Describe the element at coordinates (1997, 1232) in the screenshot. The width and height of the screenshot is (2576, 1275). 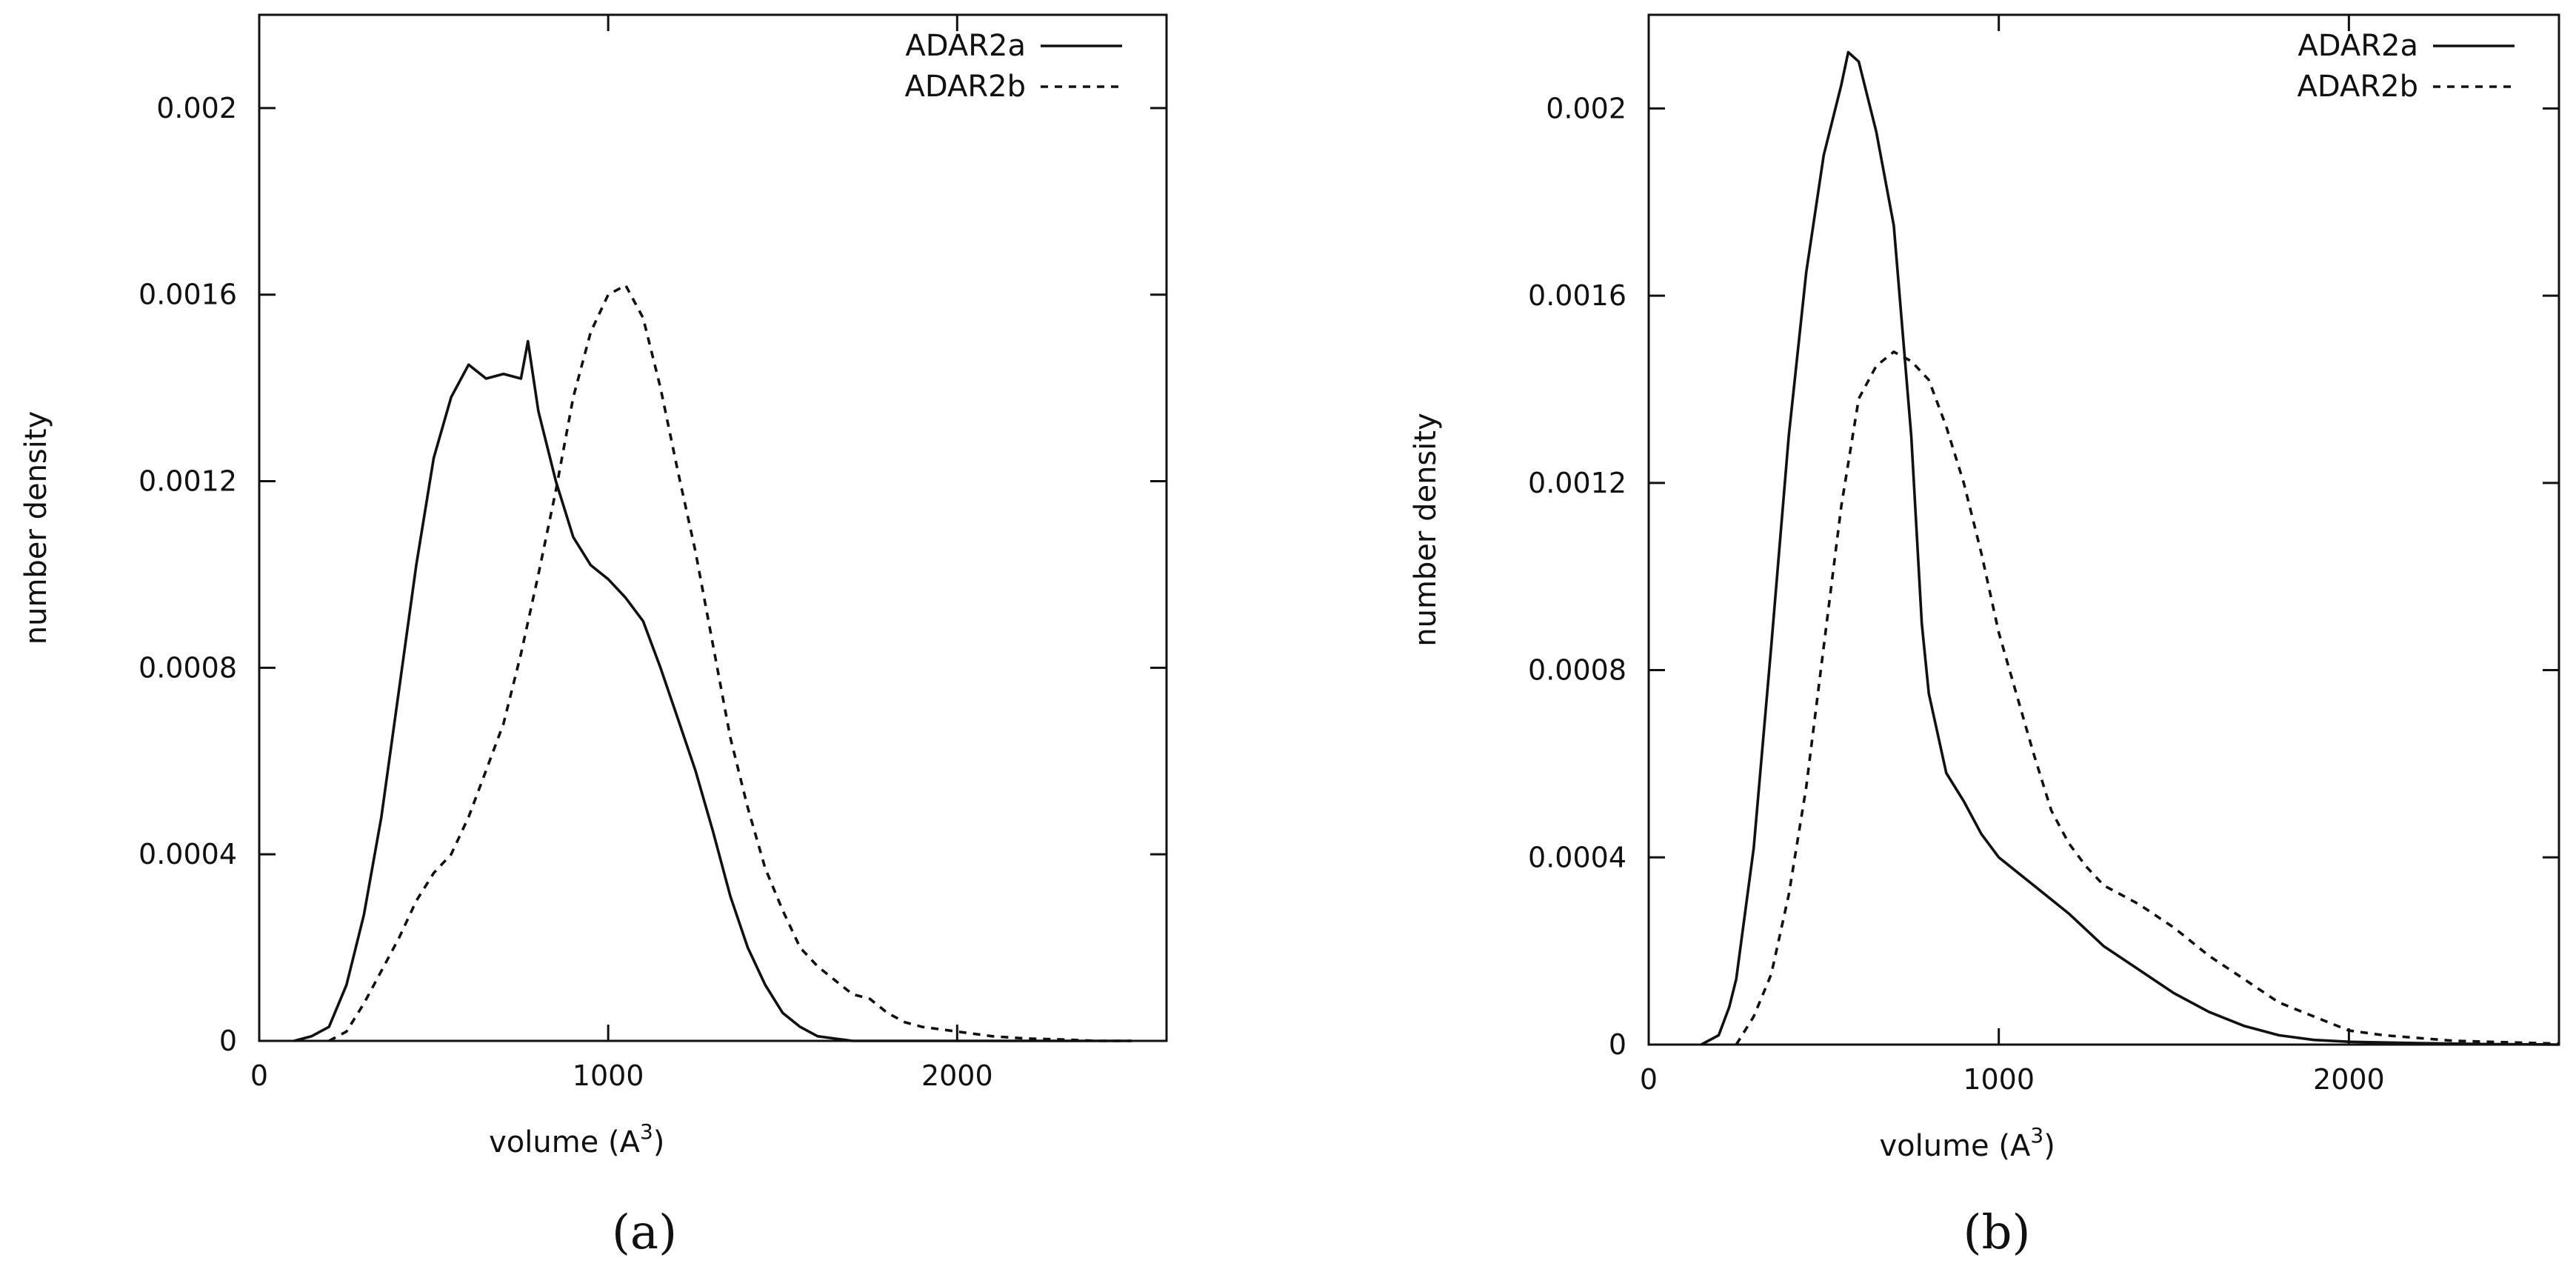
I see `panel-label: (b)` at that location.